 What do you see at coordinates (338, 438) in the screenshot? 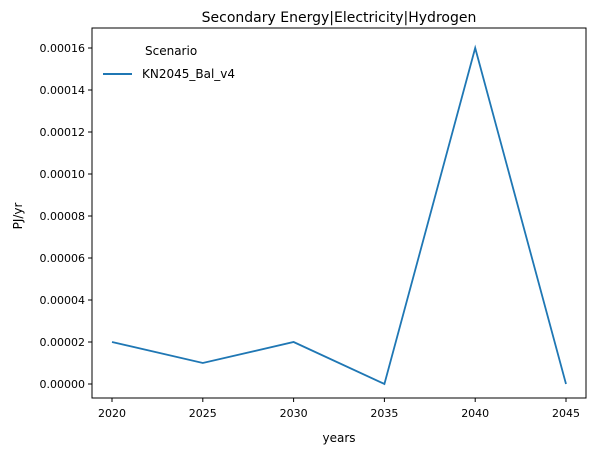
I see `x-axis-label: years` at bounding box center [338, 438].